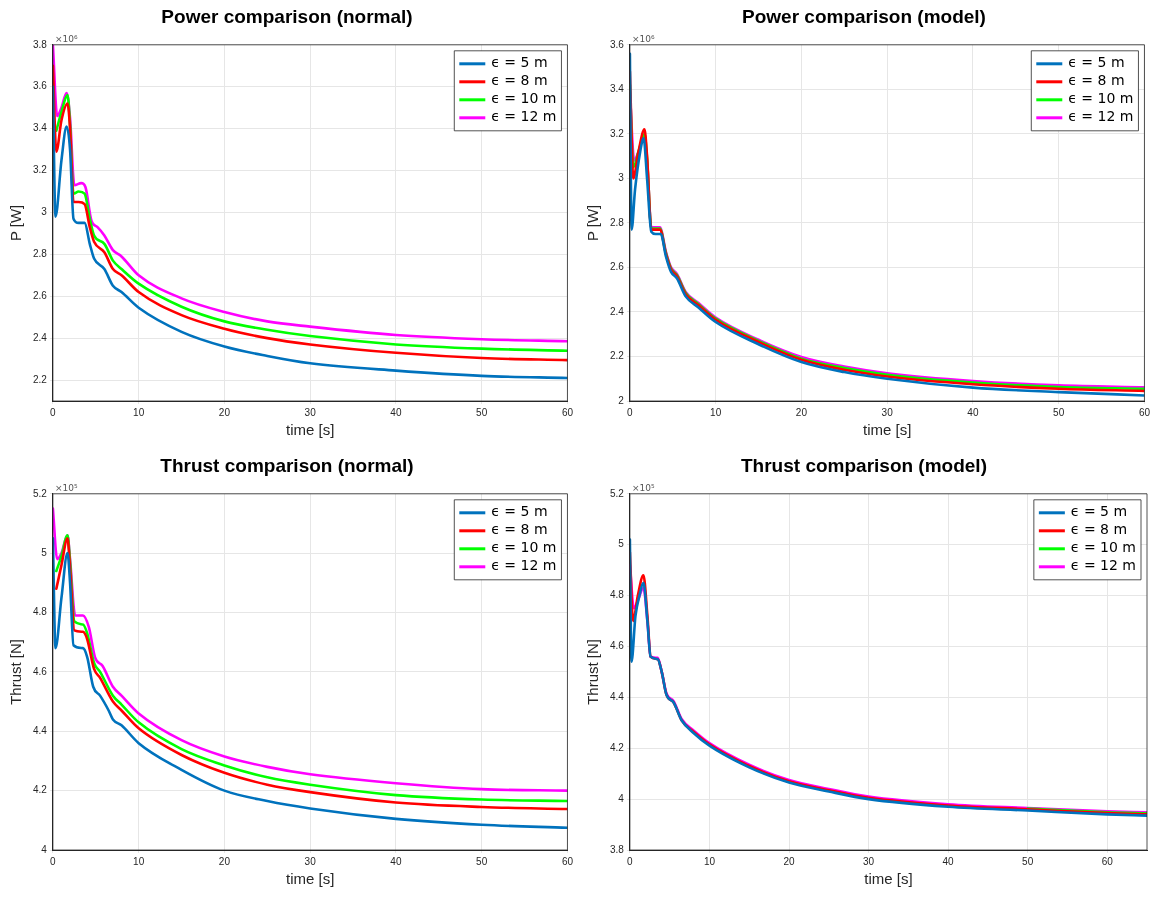  What do you see at coordinates (864, 16) in the screenshot?
I see `chart-title: Power comparison (model)` at bounding box center [864, 16].